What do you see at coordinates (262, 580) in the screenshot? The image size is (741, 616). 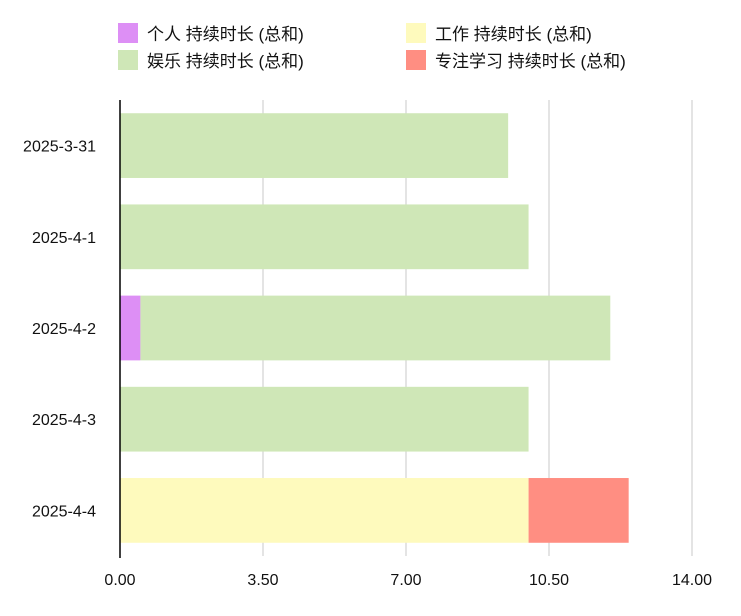 I see `x-tick-label: 3.50` at bounding box center [262, 580].